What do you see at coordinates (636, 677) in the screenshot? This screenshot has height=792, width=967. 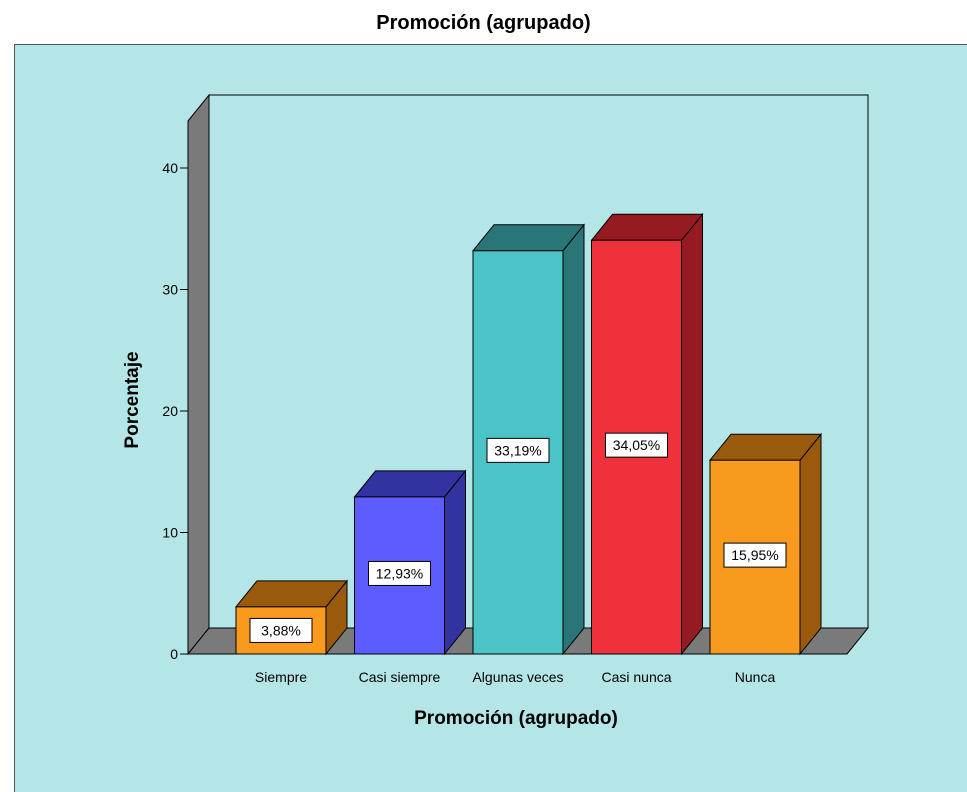 I see `x-tick-label: Casi nunca` at bounding box center [636, 677].